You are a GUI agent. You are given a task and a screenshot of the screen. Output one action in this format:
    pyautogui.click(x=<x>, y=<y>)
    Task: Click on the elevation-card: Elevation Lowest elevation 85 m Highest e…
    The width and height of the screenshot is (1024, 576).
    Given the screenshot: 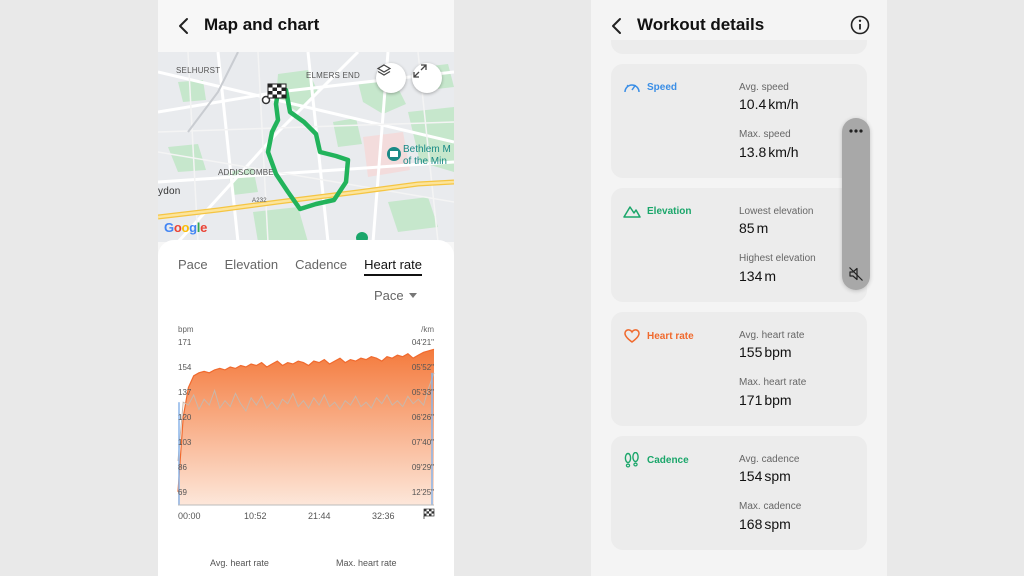 What is the action you would take?
    pyautogui.click(x=739, y=245)
    